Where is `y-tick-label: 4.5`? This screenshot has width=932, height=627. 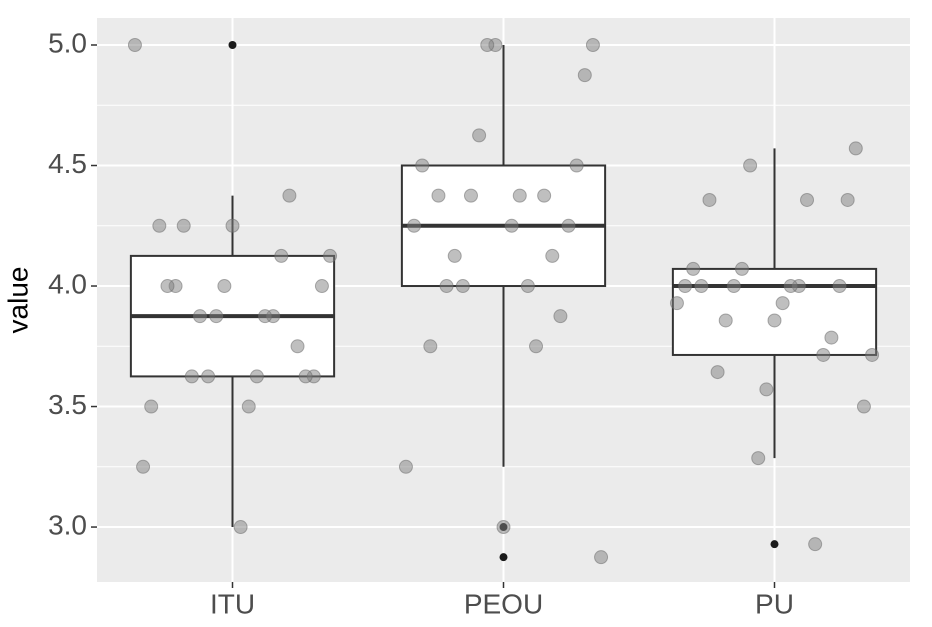
y-tick-label: 4.5 is located at coordinates (67, 163).